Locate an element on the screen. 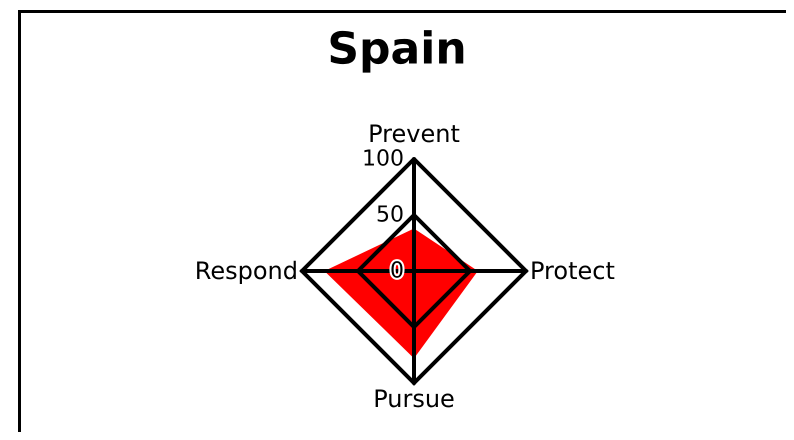  spoke-label: Prevent is located at coordinates (414, 134).